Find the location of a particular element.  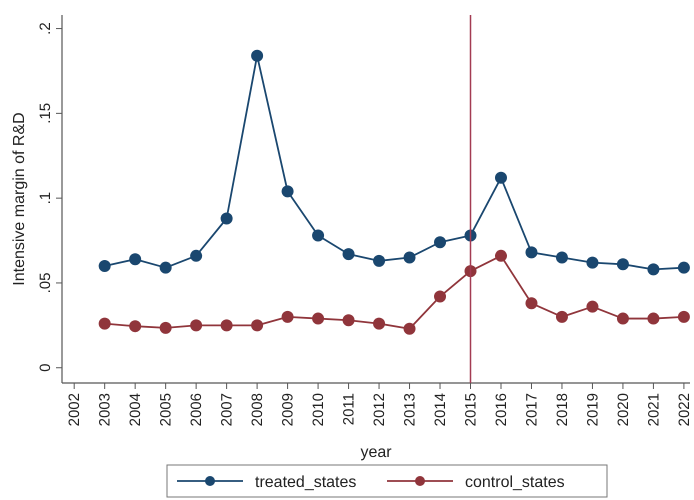

x-tick-label: 2019 is located at coordinates (593, 409).